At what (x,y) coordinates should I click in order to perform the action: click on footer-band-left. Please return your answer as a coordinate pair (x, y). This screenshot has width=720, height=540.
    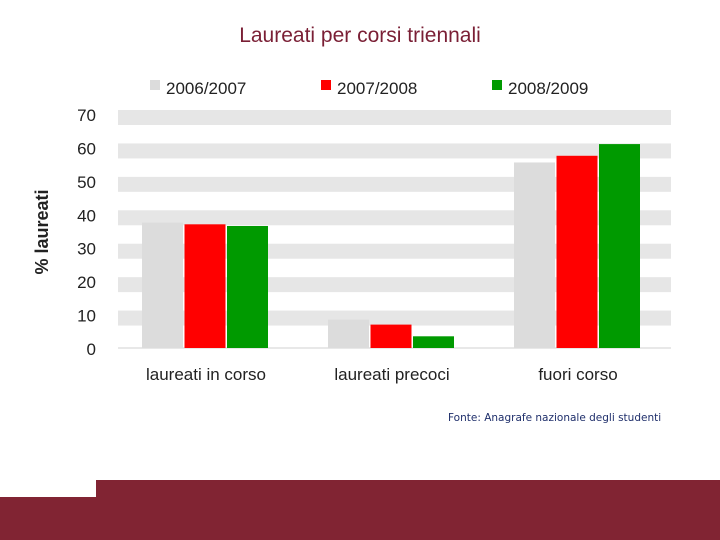
    Looking at the image, I should click on (48, 518).